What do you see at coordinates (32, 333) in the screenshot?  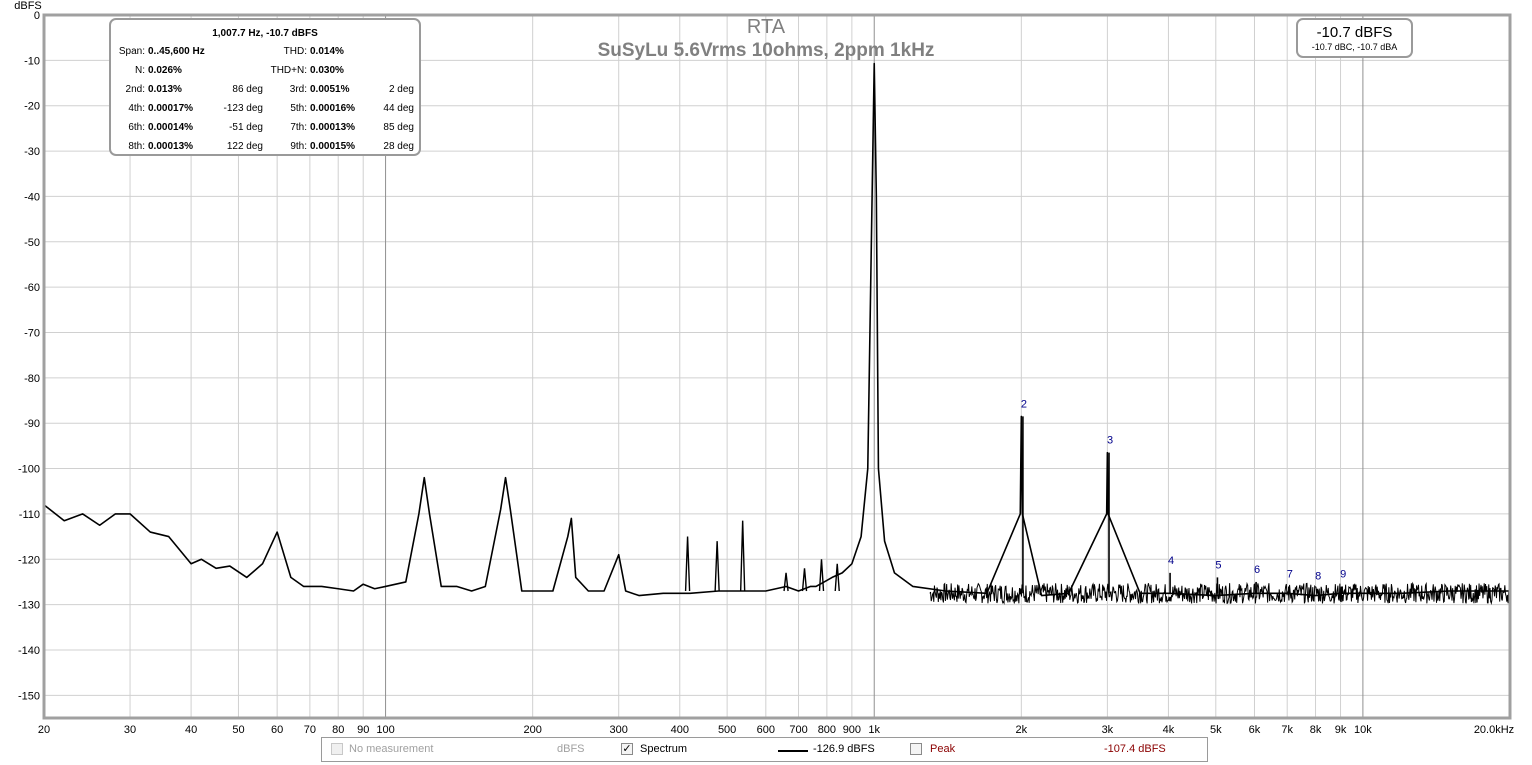 I see `y-tick-label: -70` at bounding box center [32, 333].